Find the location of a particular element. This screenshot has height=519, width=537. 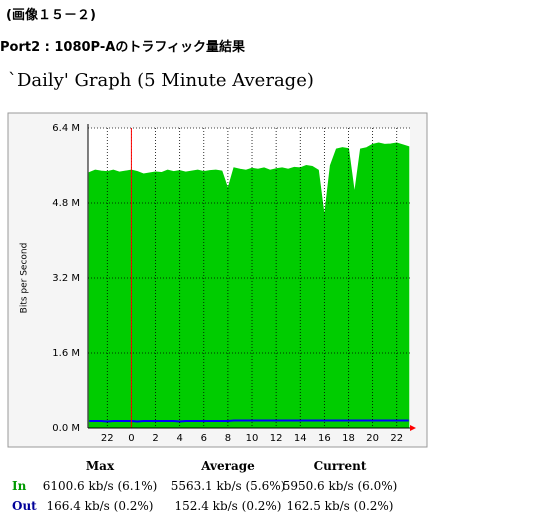

x-tick-label: 6 is located at coordinates (204, 438).